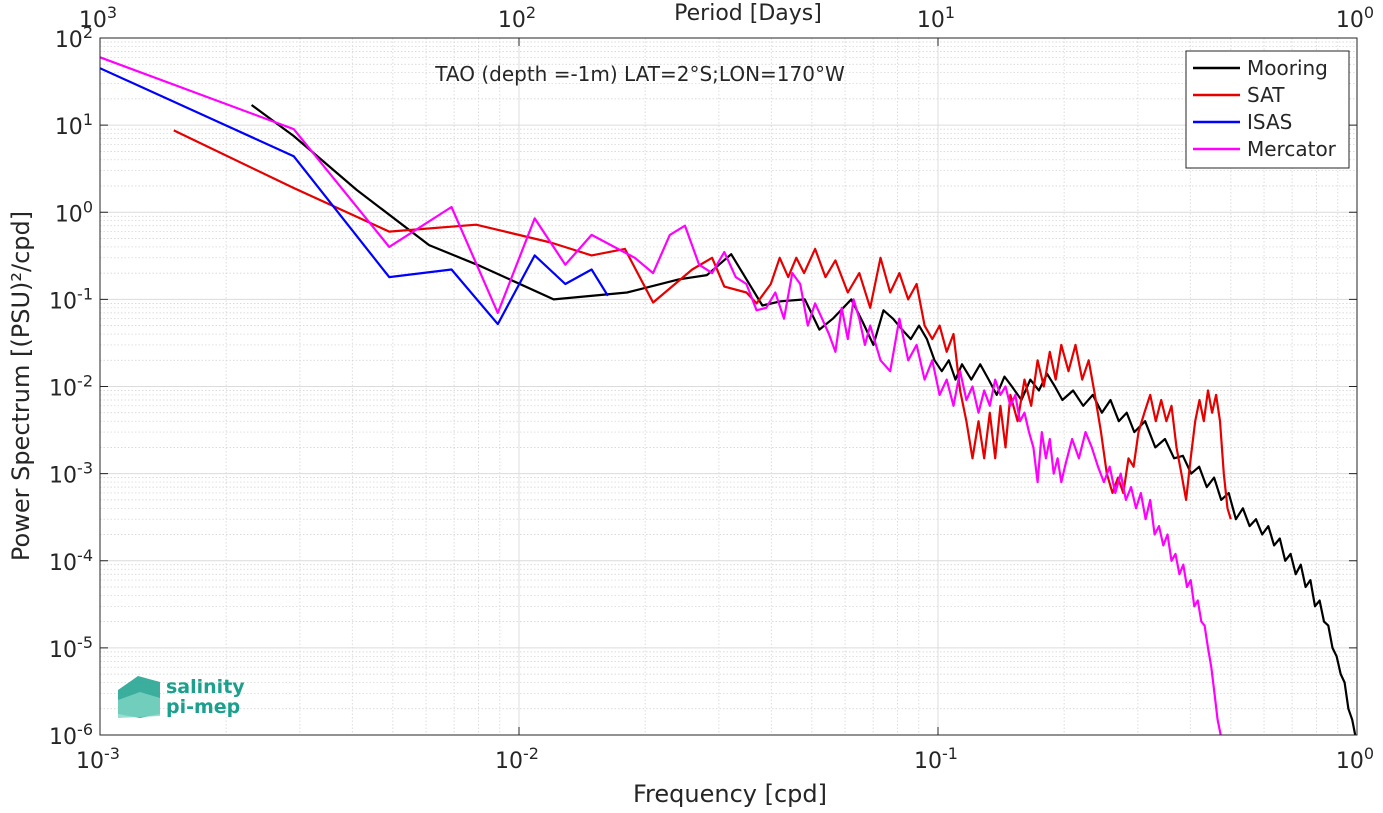  I want to click on y-axis-label: Power Spectrum [(PSU)²/cpd], so click(21, 386).